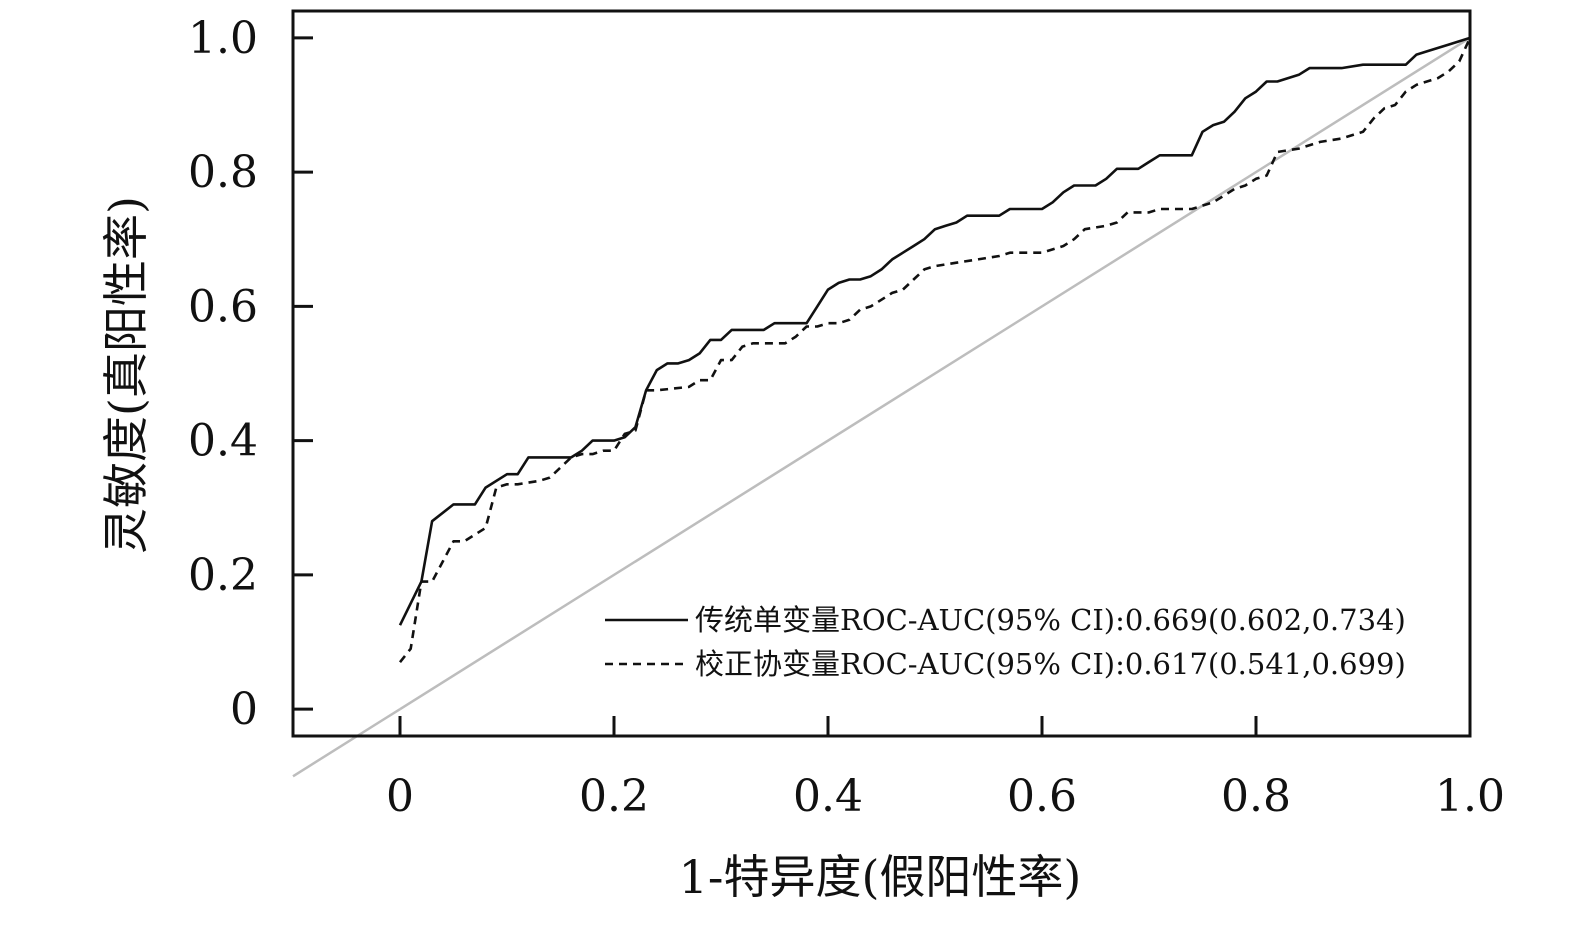  Describe the element at coordinates (223, 38) in the screenshot. I see `y-tick-label: 1.0` at that location.